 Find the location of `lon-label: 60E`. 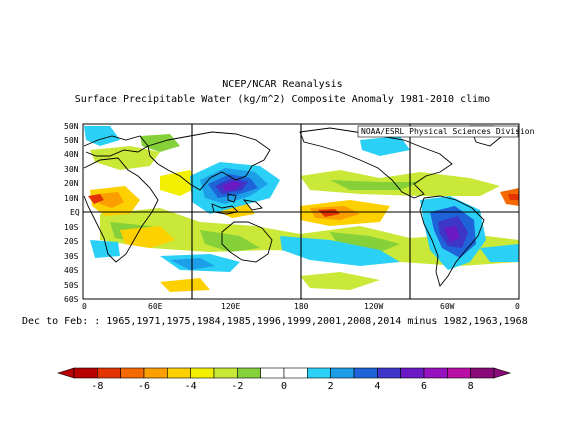

lon-label: 60E is located at coordinates (155, 306).